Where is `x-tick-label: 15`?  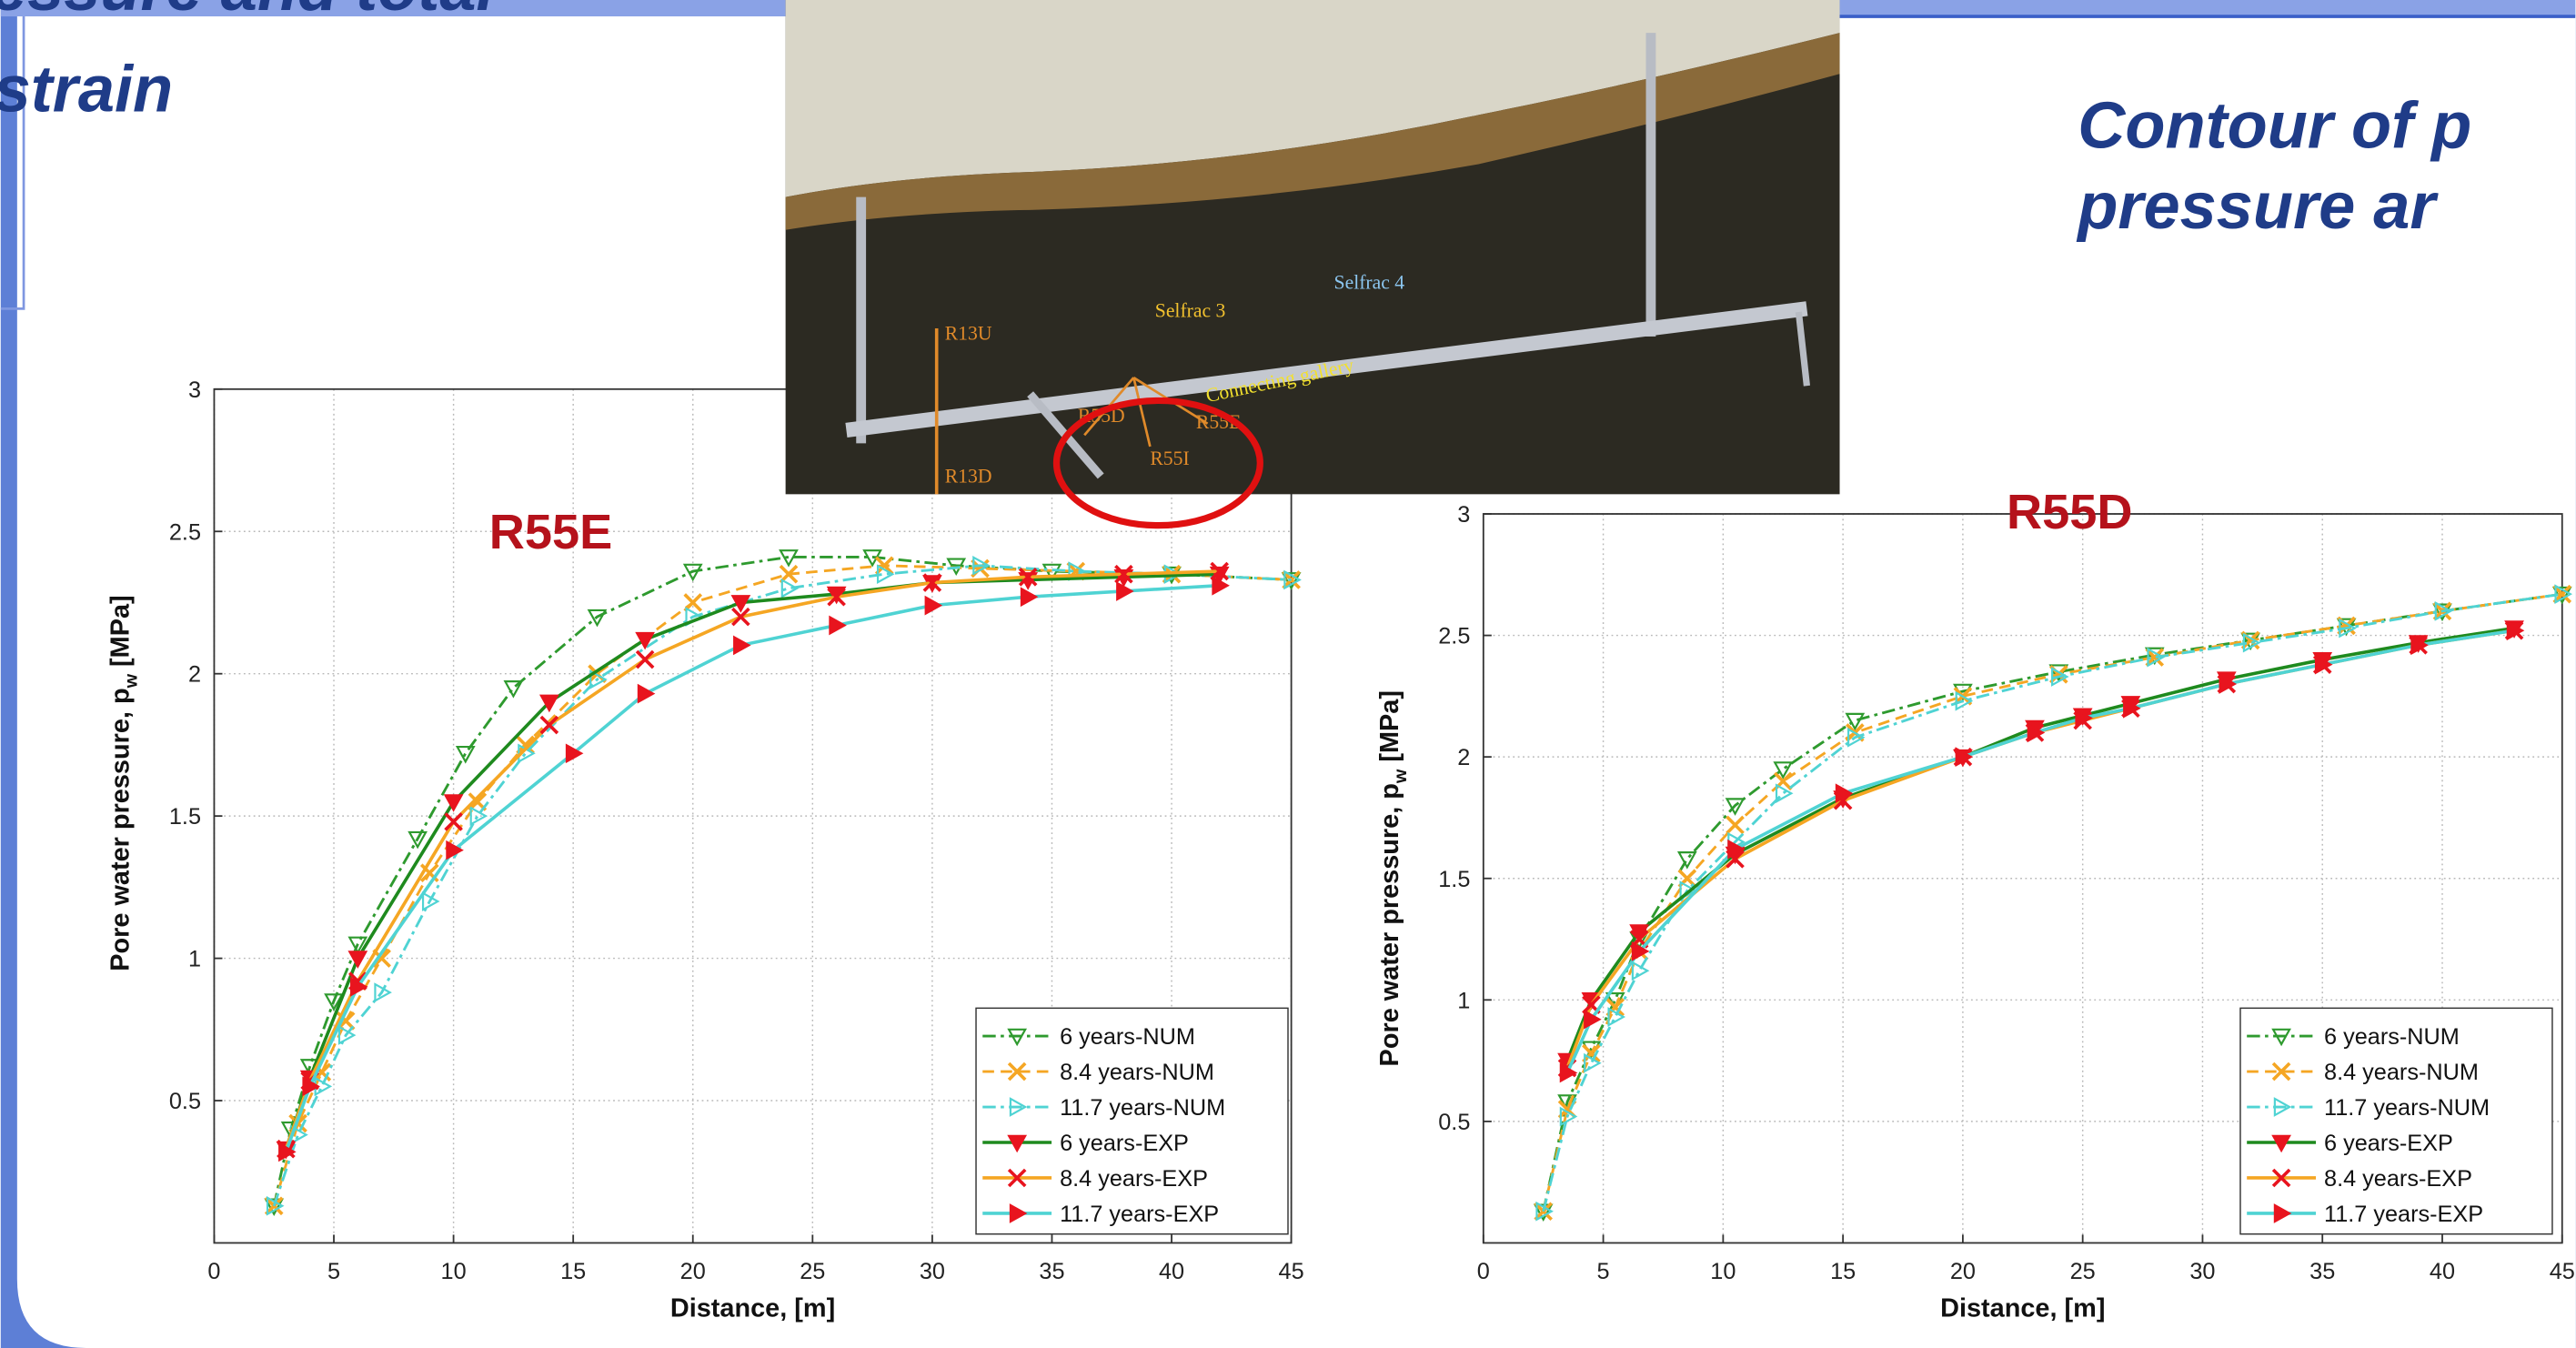
x-tick-label: 15 is located at coordinates (1843, 1271).